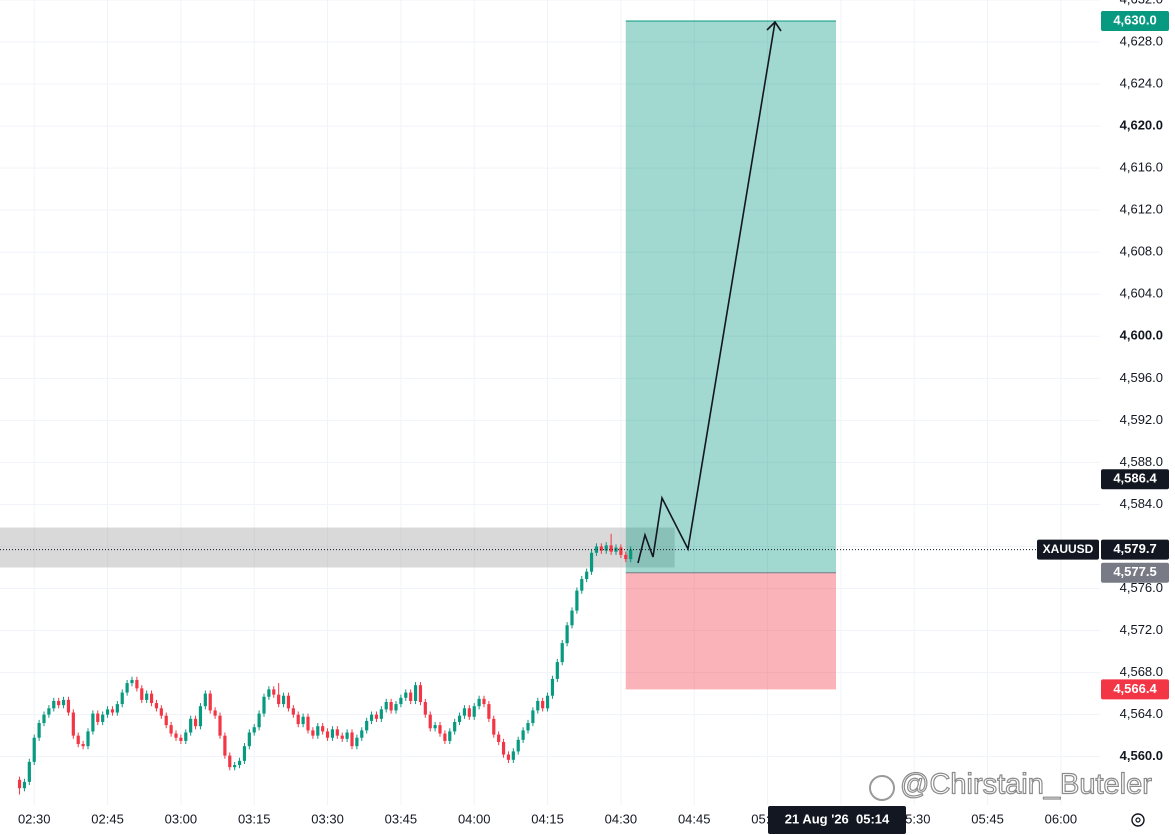  Describe the element at coordinates (1141, 40) in the screenshot. I see `y-tick-label: 4,628.0` at that location.